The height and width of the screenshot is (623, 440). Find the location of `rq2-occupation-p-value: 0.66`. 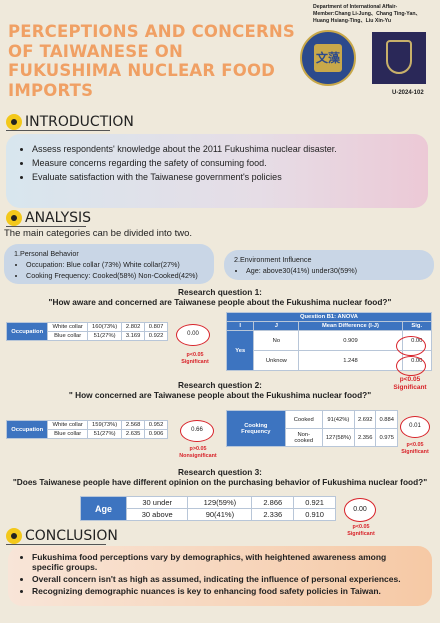

rq2-occupation-p-value: 0.66 is located at coordinates (197, 431).